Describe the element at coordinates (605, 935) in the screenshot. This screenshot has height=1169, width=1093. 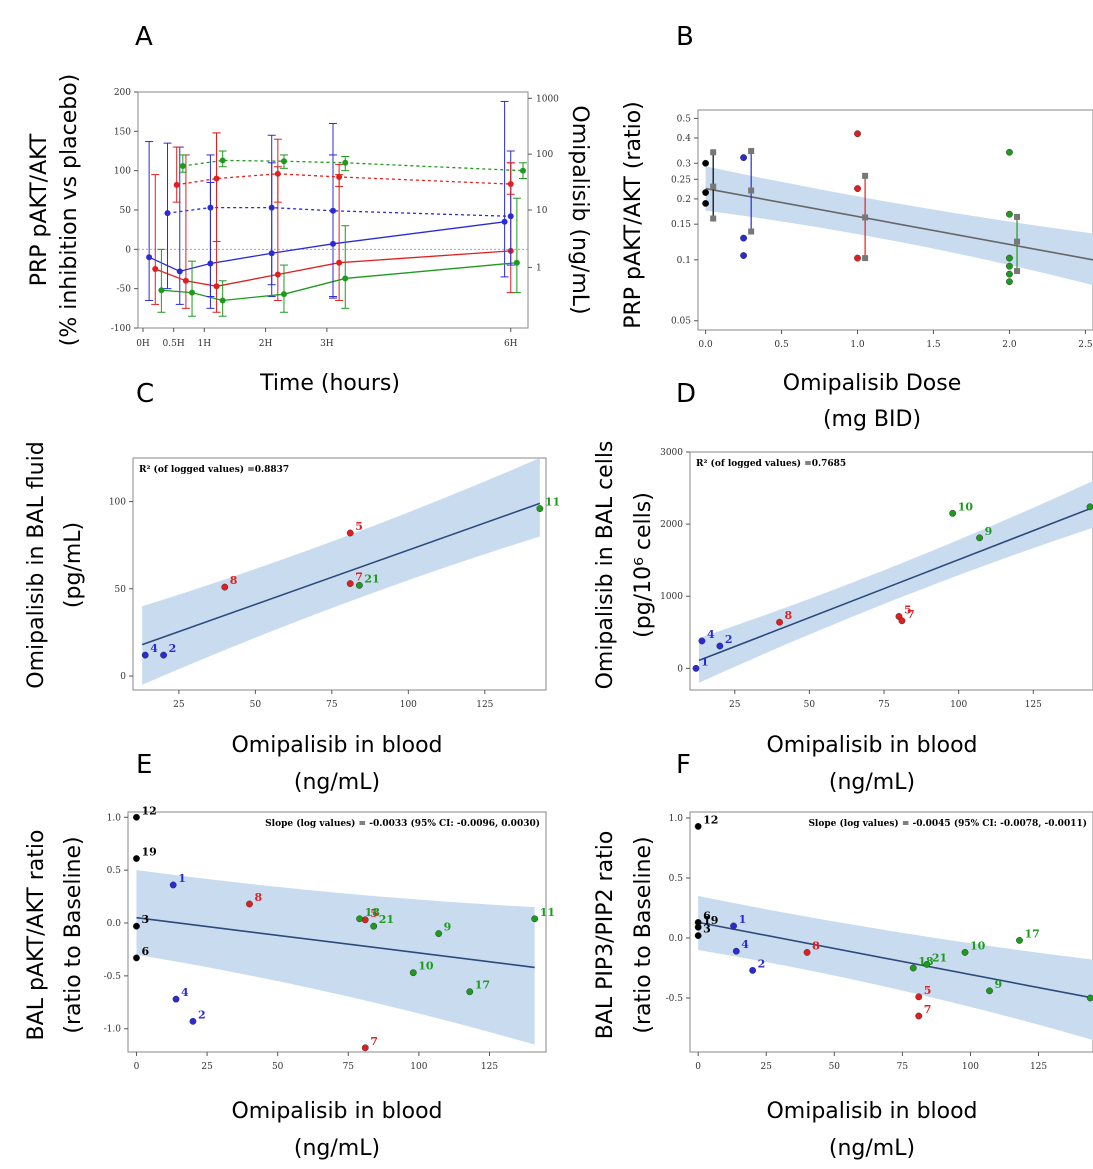
I see `y-axis-label-1: BAL PIP3/PIP2 ratio` at that location.